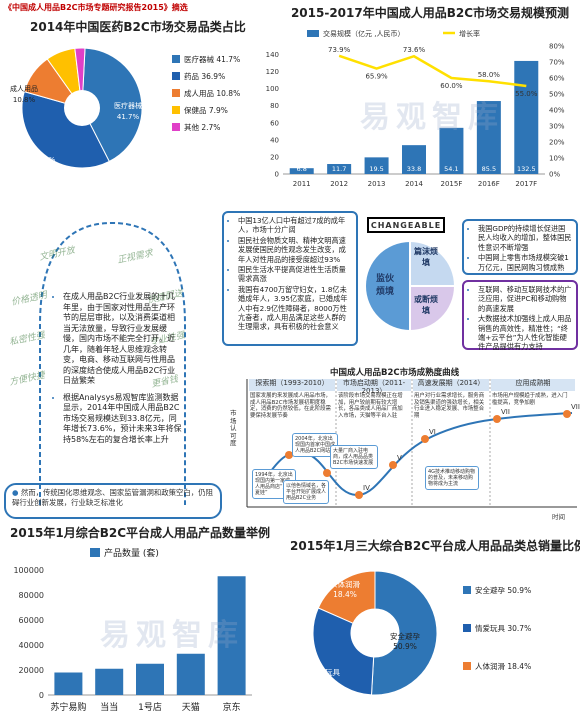 Image resolution: width=580 pixels, height=719 pixels. Describe the element at coordinates (292, 383) in the screenshot. I see `stage-header-0: 探索期（1993-2010）` at that location.